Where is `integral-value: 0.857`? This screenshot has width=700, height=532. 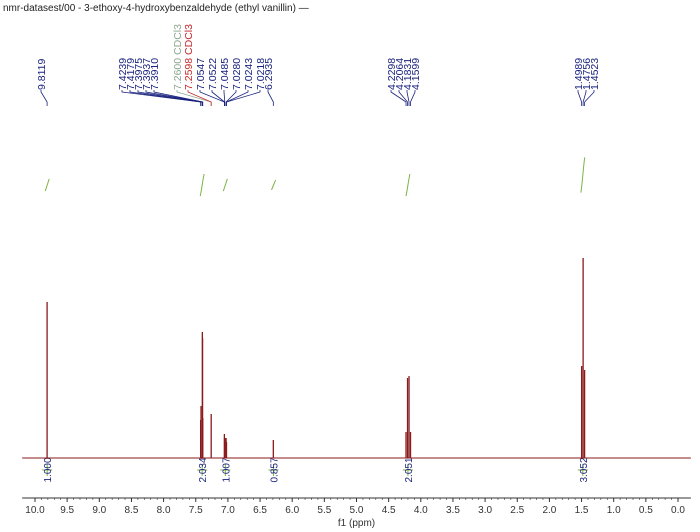
integral-value: 0.857 is located at coordinates (275, 469).